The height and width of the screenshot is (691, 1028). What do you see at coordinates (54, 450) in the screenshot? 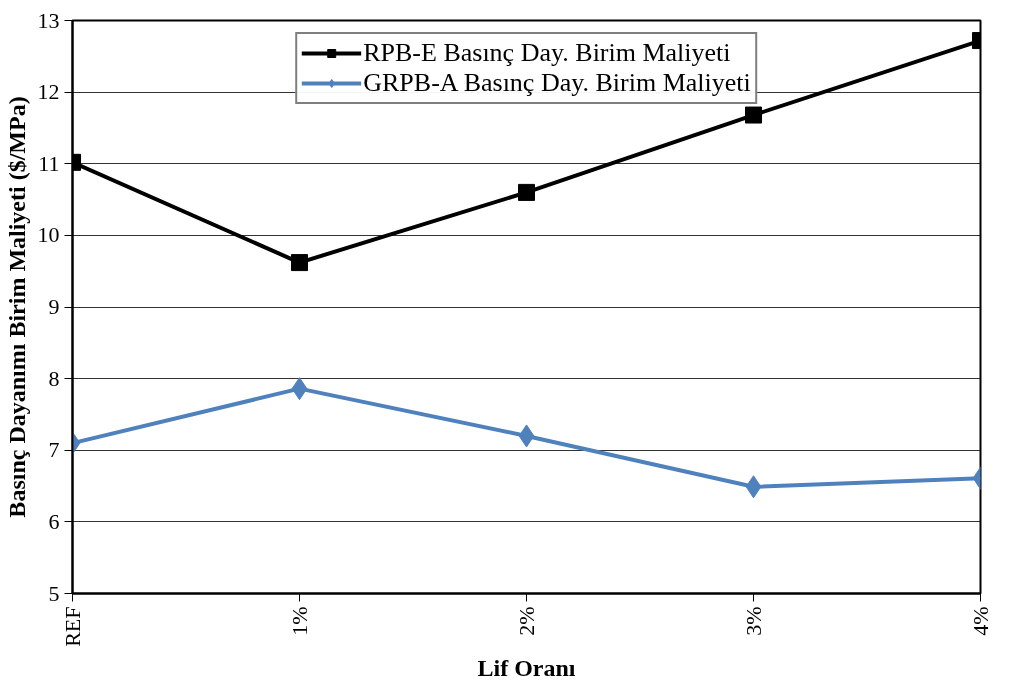
I see `y-tick-label: 7` at bounding box center [54, 450].